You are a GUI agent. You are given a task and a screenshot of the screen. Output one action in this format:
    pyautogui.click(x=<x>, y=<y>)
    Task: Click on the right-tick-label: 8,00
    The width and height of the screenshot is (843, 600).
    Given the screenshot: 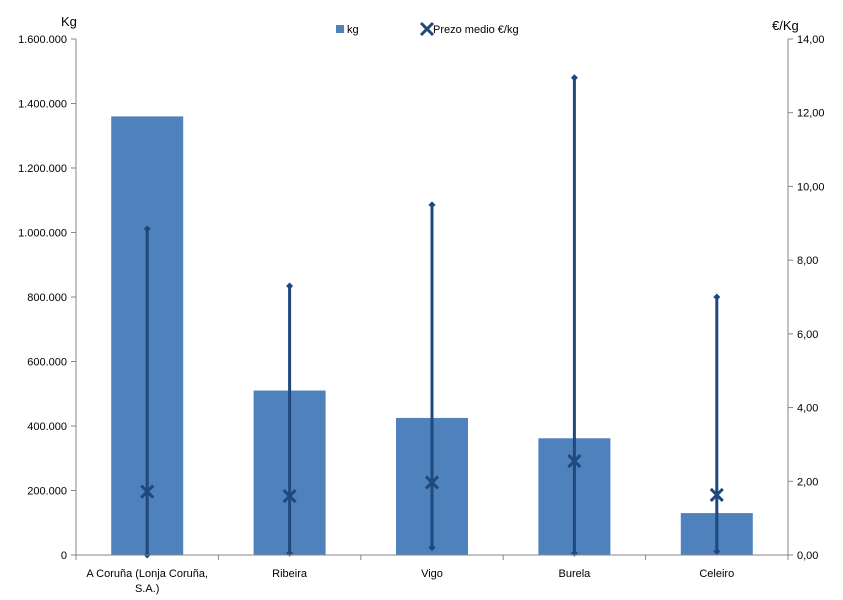 What is the action you would take?
    pyautogui.click(x=807, y=261)
    